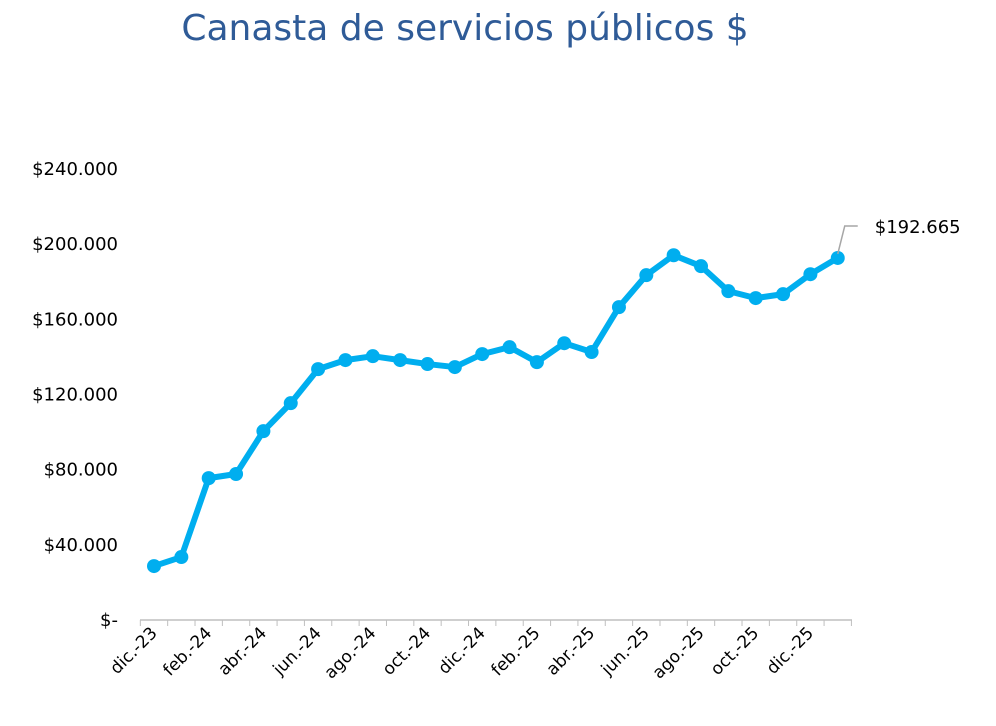  Describe the element at coordinates (465, 28) in the screenshot. I see `chart-title: Canasta de servicios públicos $` at that location.